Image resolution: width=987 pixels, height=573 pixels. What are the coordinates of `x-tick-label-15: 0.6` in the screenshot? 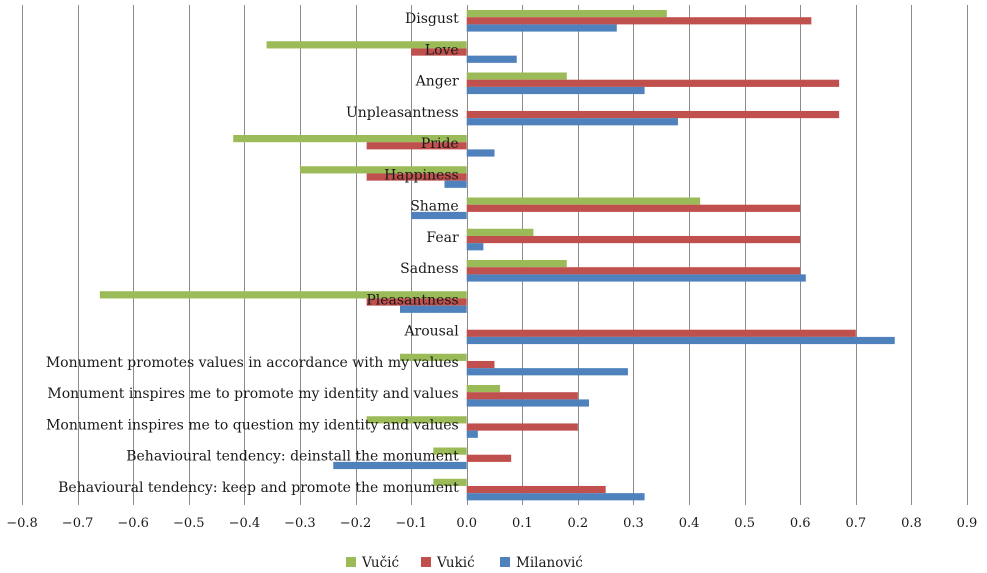 It's located at (800, 523).